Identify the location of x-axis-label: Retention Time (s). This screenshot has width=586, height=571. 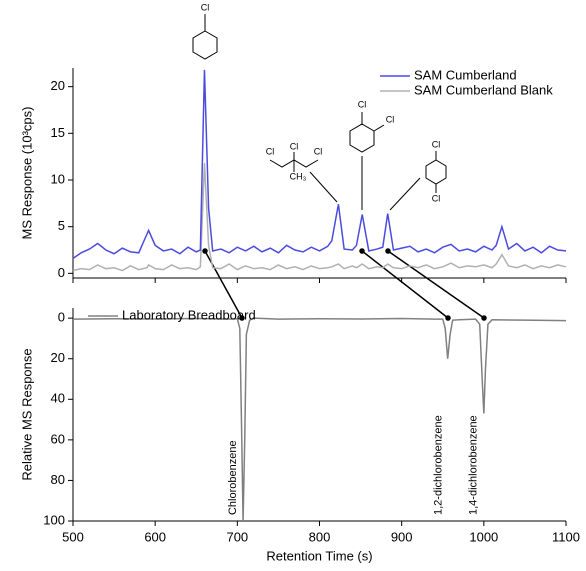
(319, 555).